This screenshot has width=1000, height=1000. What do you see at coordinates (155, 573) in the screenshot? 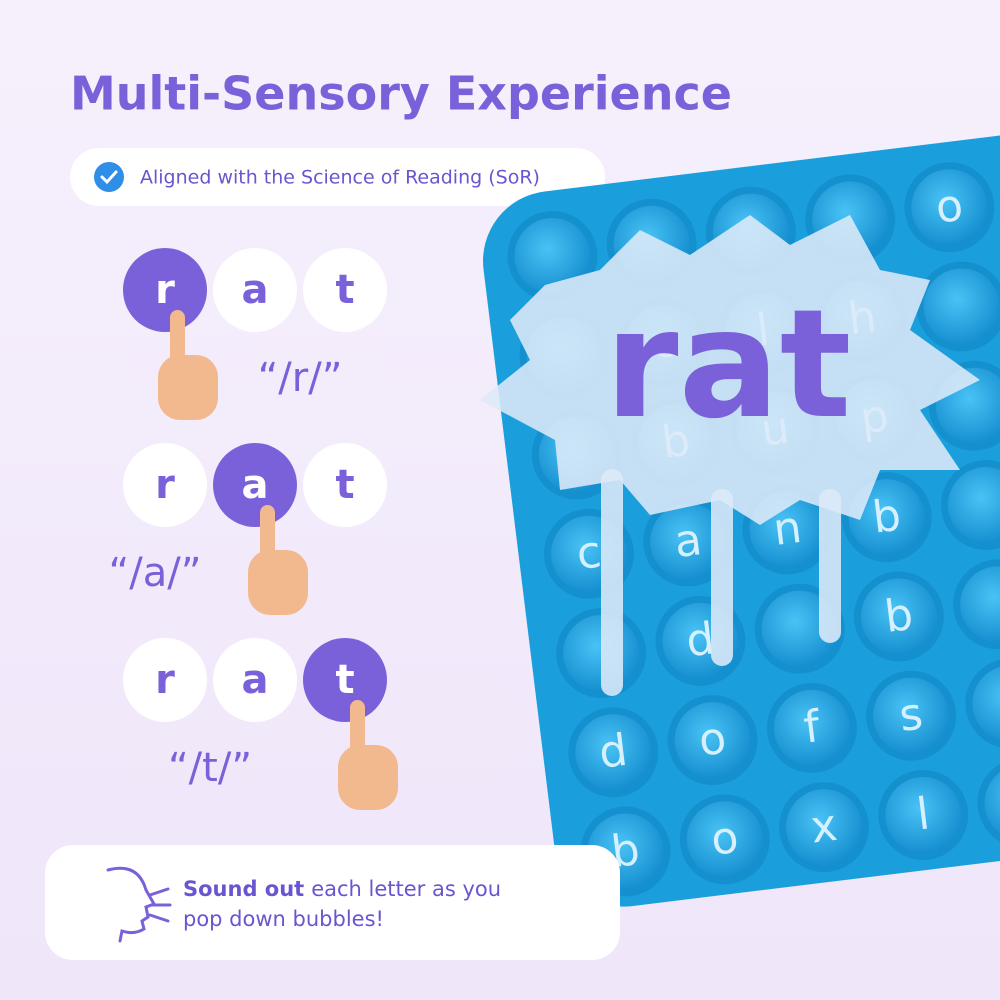
I see `sound: “/a/”` at bounding box center [155, 573].